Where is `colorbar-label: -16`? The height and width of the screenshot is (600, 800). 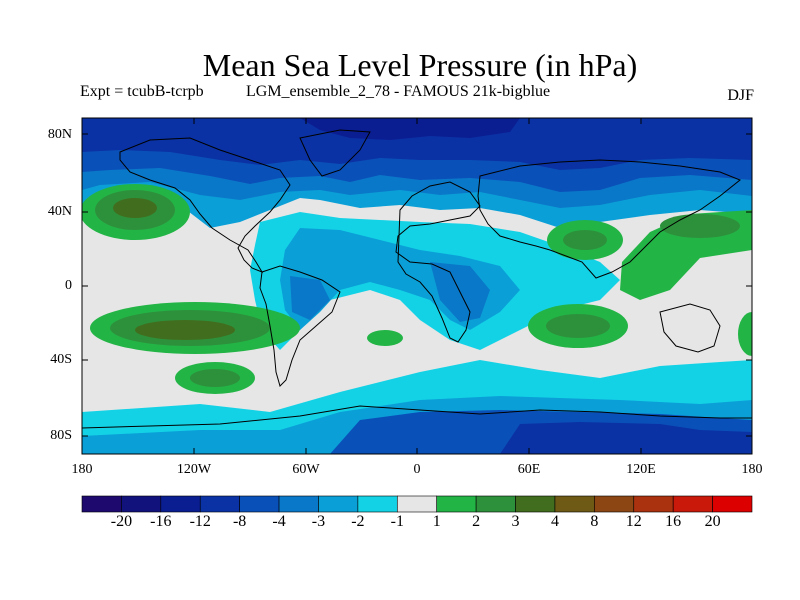 colorbar-label: -16 is located at coordinates (161, 521).